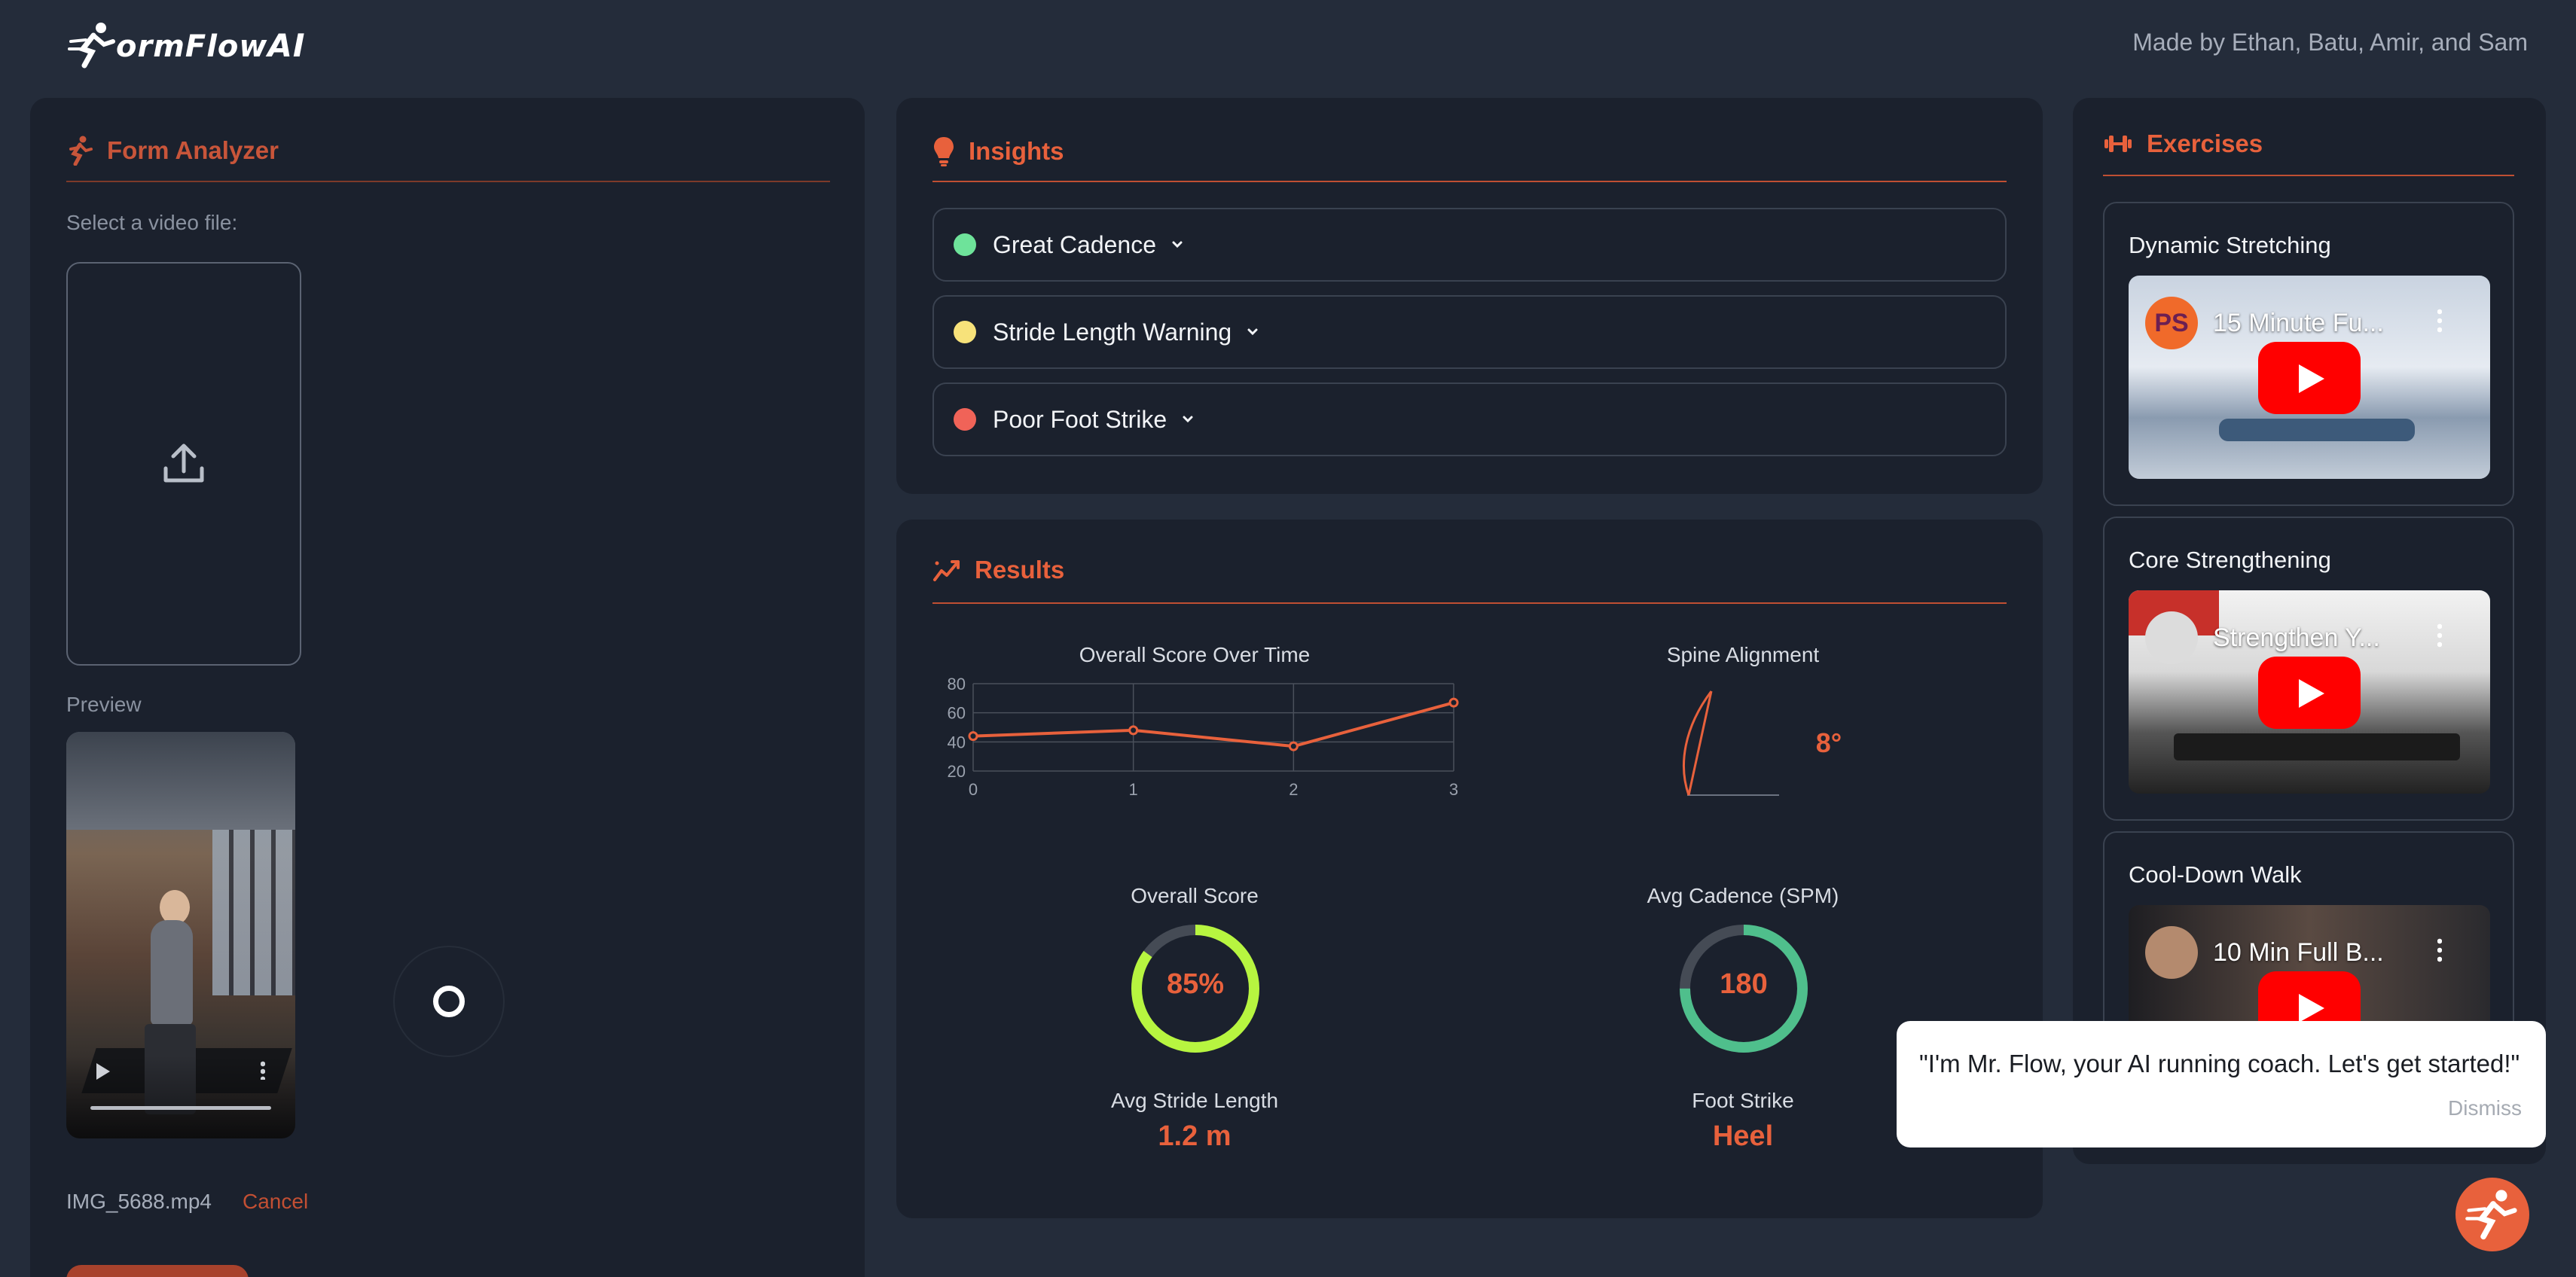 This screenshot has height=1277, width=2576. I want to click on exercise-title: Cool-Down Walk, so click(2215, 874).